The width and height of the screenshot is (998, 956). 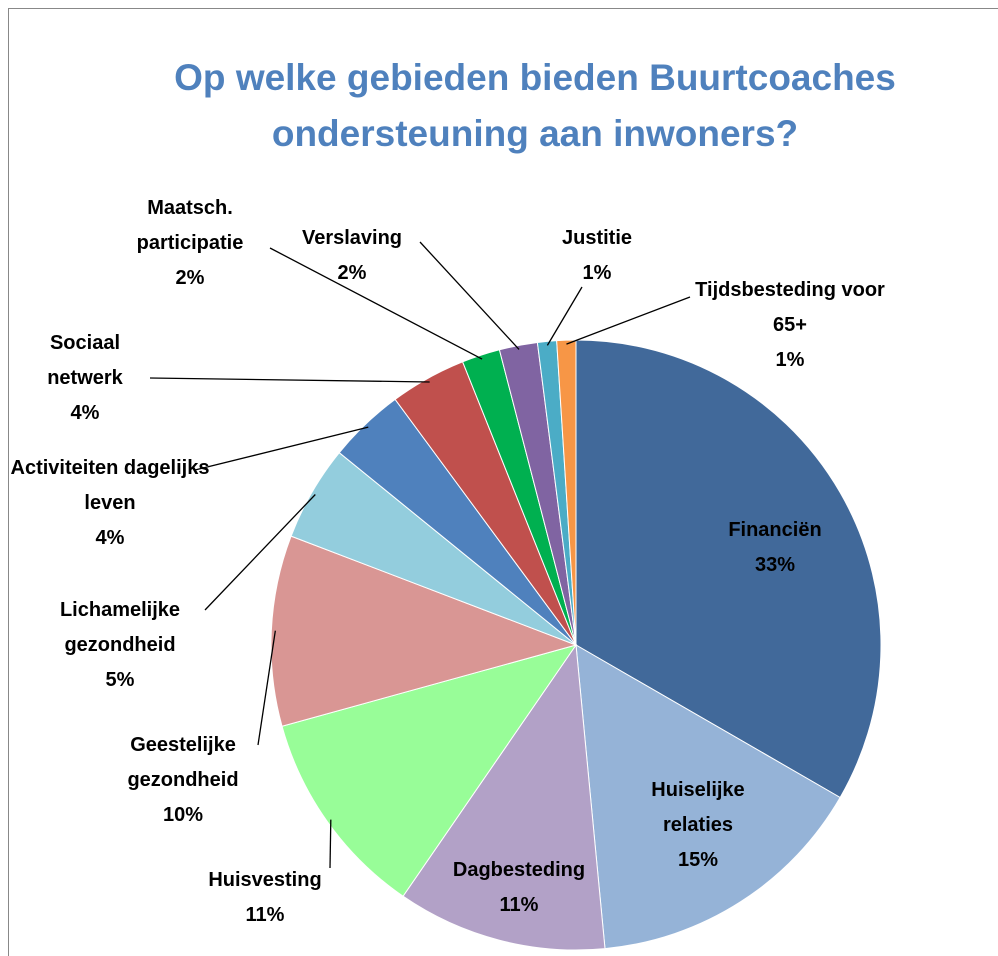 I want to click on slice-label: Tijdsbesteding voor 65+ 1%, so click(x=790, y=325).